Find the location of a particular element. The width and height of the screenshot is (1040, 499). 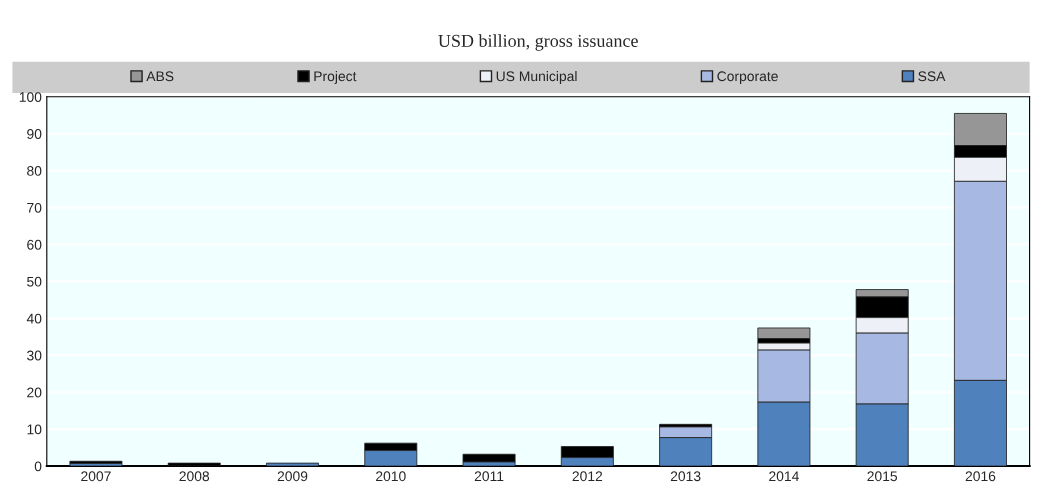

x-tick-label: 2014 is located at coordinates (784, 476).